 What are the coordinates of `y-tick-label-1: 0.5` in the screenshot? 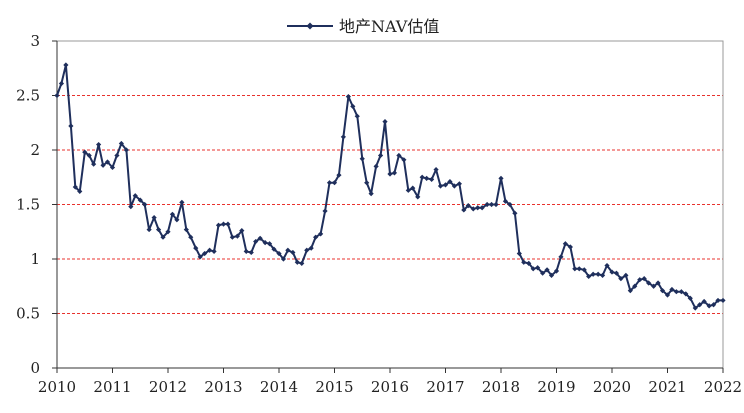 It's located at (28, 314).